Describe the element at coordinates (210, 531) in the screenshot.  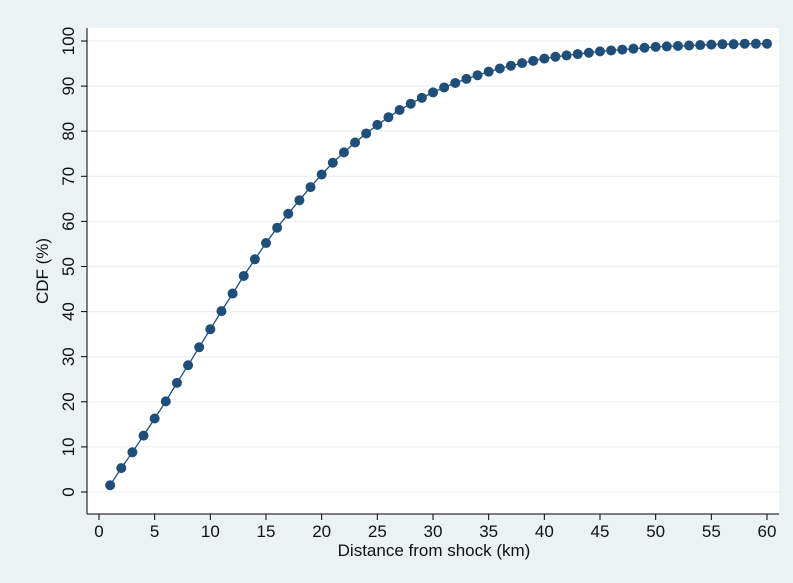
I see `x-tick-label: 10` at that location.